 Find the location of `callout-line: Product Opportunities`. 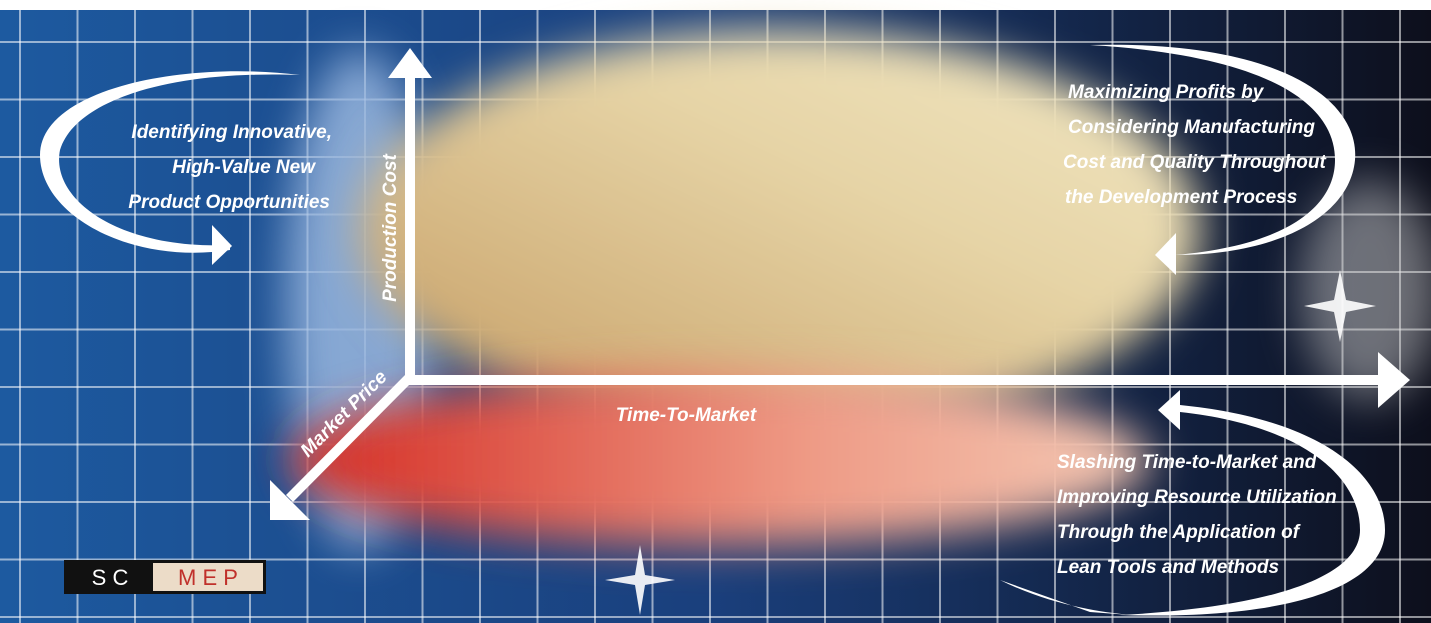

callout-line: Product Opportunities is located at coordinates (229, 202).